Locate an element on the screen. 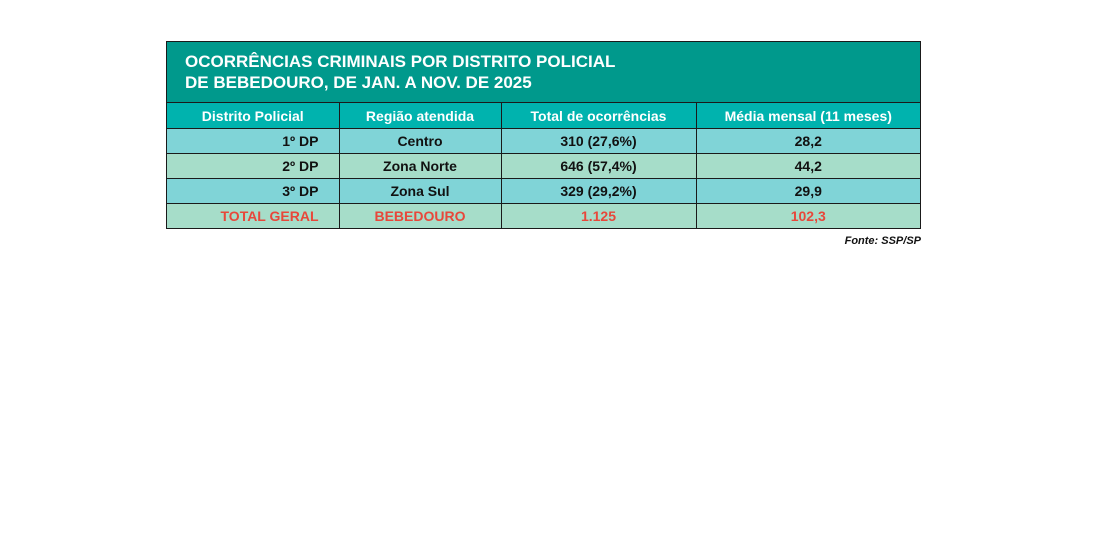 Image resolution: width=1100 pixels, height=538 pixels. table-cell: 1º DP is located at coordinates (253, 141).